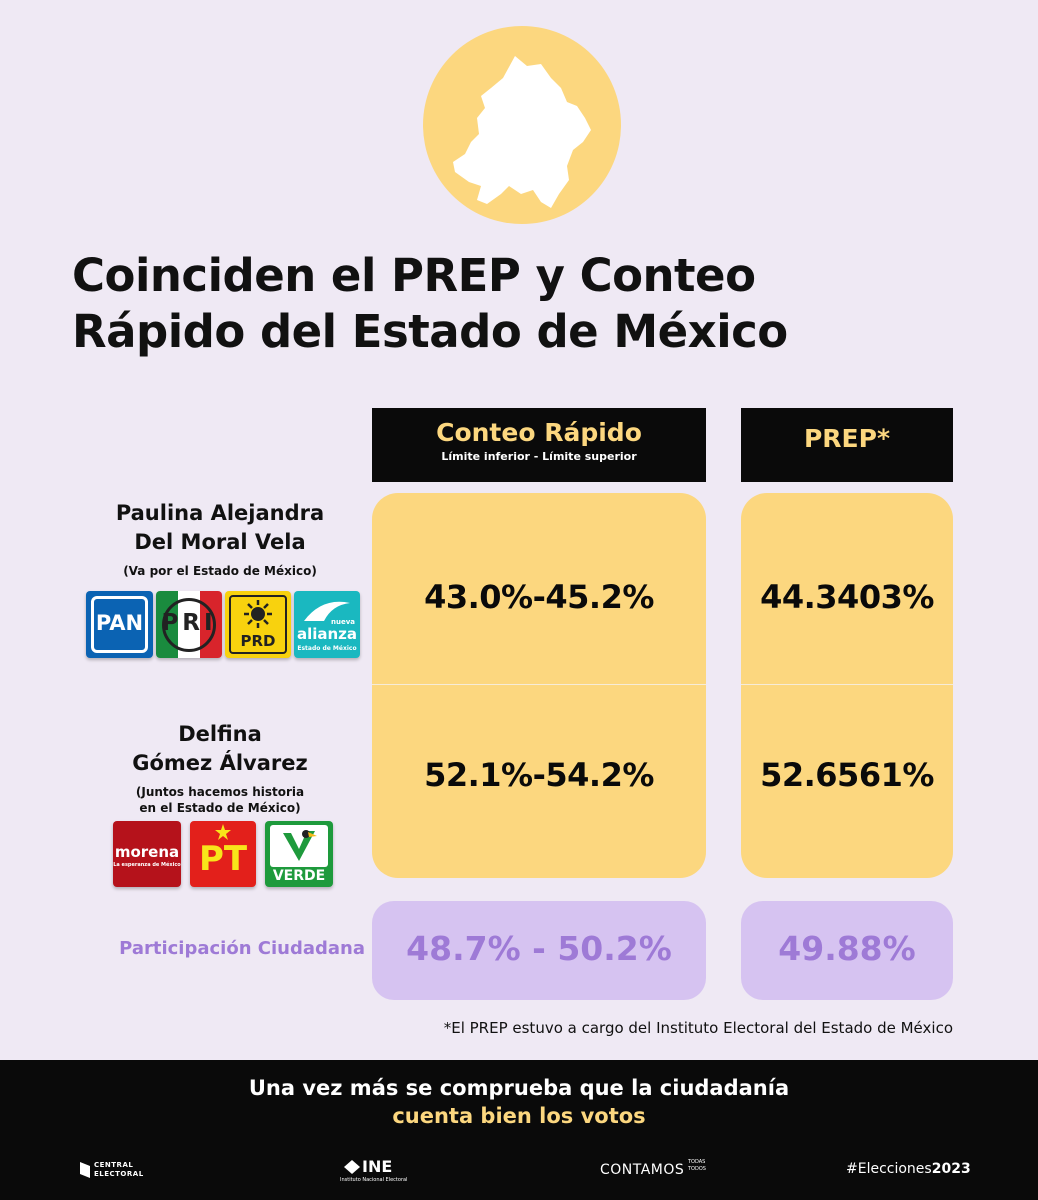 This screenshot has height=1200, width=1038. I want to click on candidate-1-conteo-rapido-value: 43.0%-45.2%, so click(539, 597).